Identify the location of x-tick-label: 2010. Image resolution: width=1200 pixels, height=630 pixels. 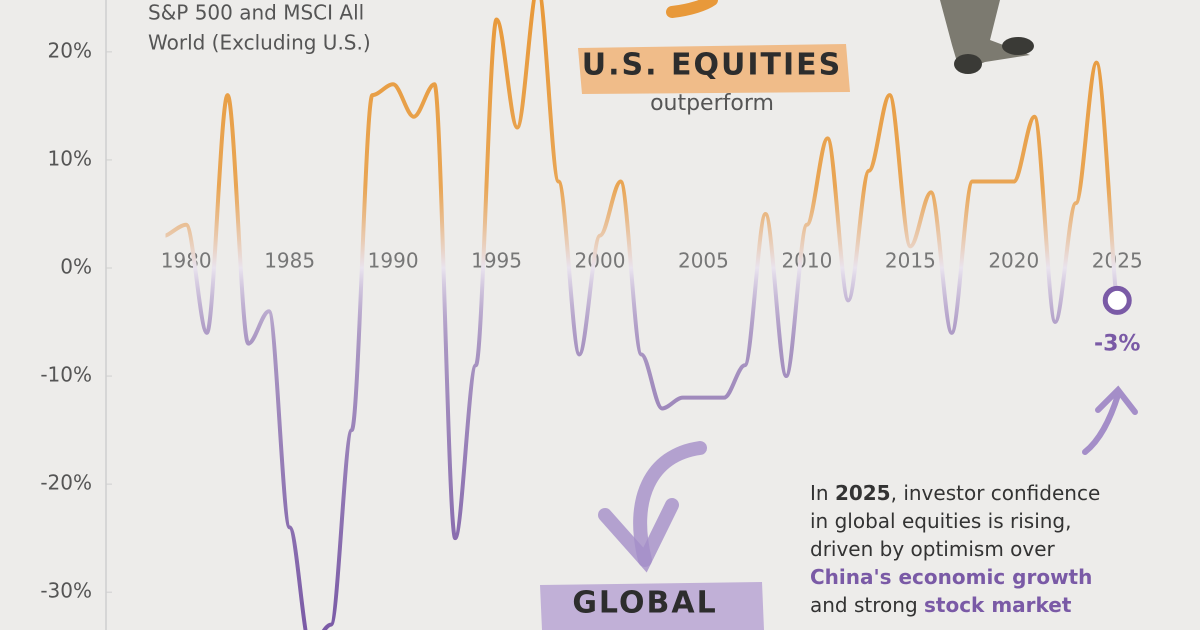
(806, 260).